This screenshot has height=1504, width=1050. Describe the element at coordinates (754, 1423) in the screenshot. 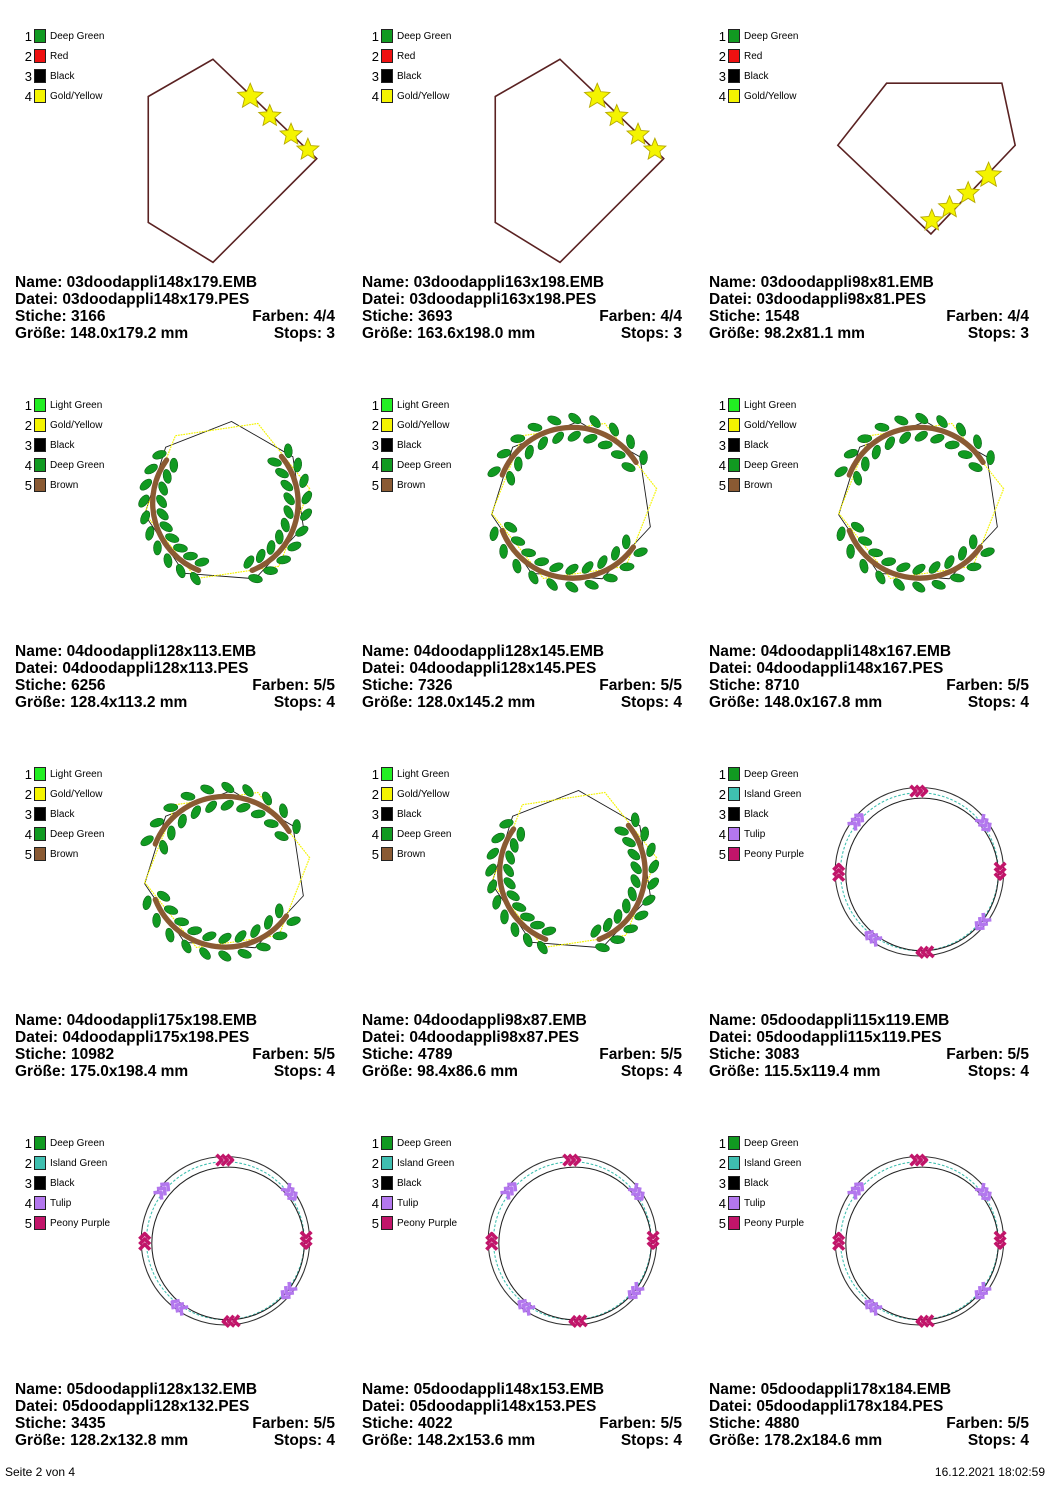

I see `stitch-count: Stiche: 4880` at that location.